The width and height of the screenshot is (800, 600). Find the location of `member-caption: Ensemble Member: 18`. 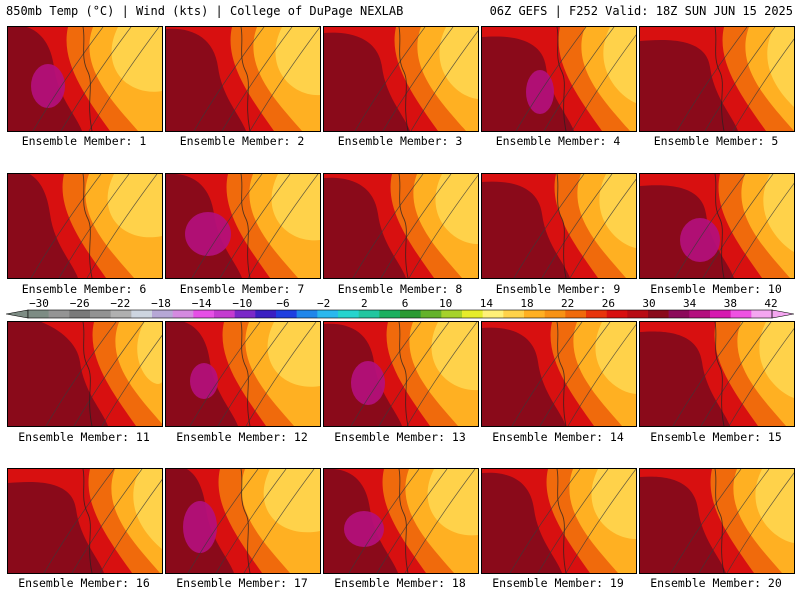

member-caption: Ensemble Member: 18 is located at coordinates (400, 583).